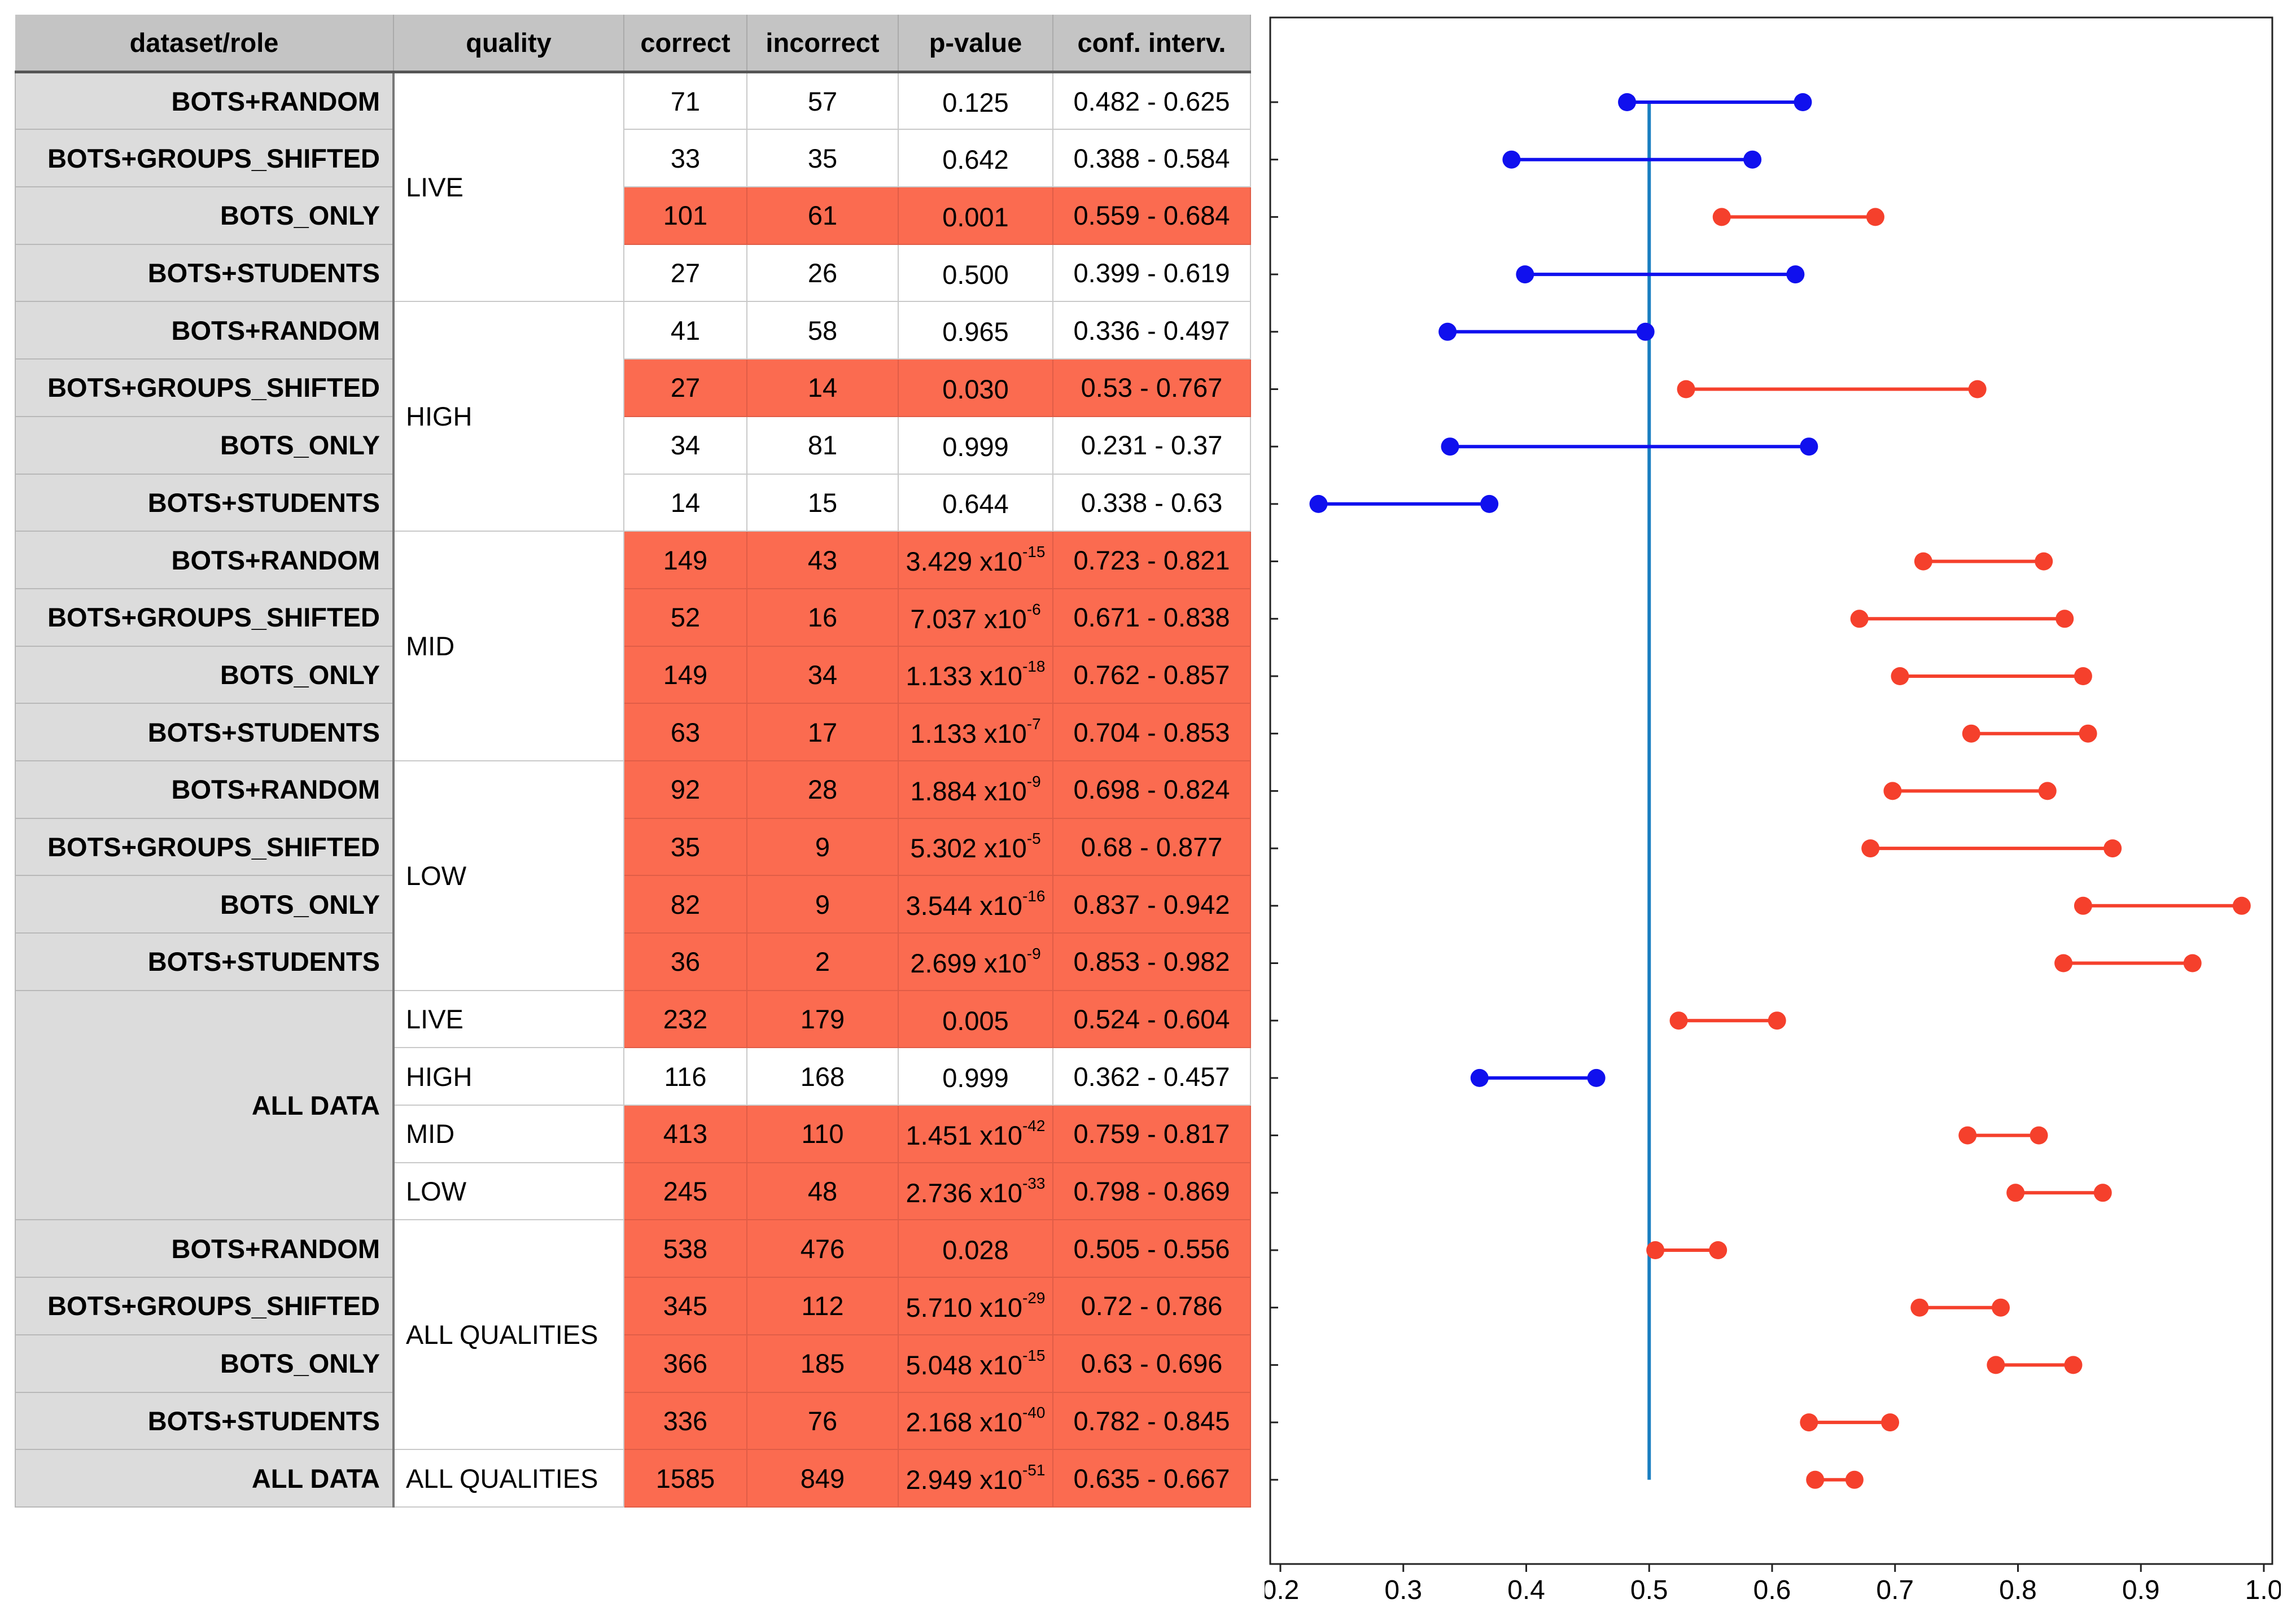 This screenshot has width=2296, height=1621. Describe the element at coordinates (205, 904) in the screenshot. I see `cell-dataset-role: BOTS_ONLY` at that location.